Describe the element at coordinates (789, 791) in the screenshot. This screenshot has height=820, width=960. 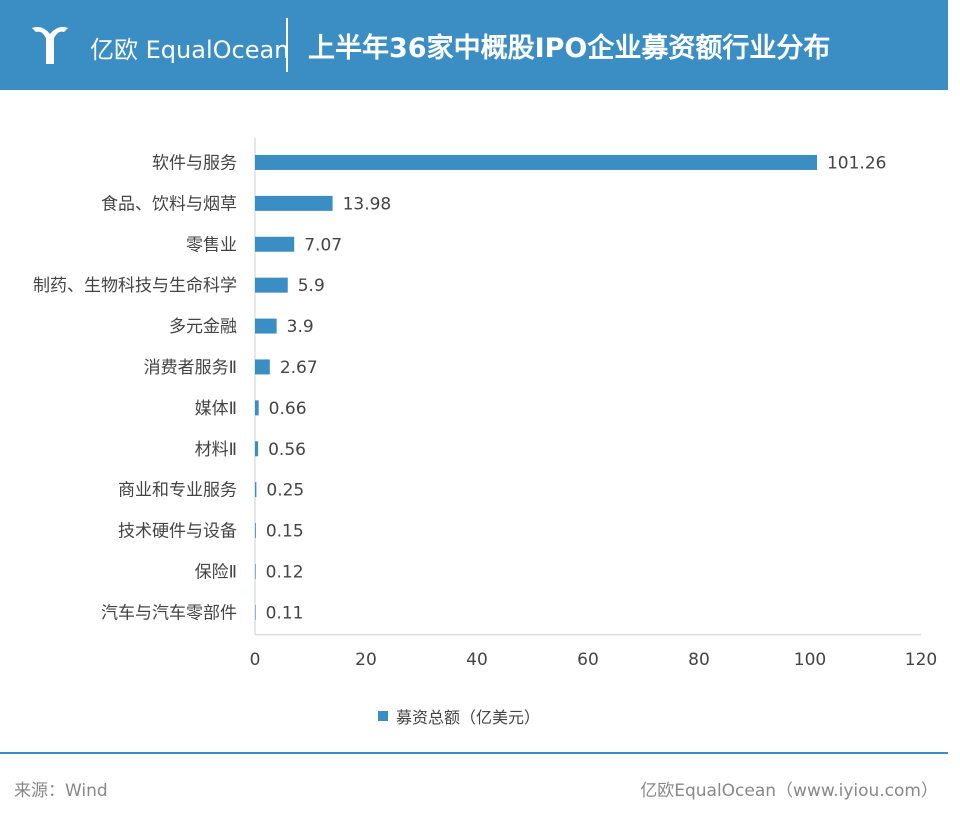
I see `credit-note: 亿欧EqualOcean（www.iyiou.com）` at that location.